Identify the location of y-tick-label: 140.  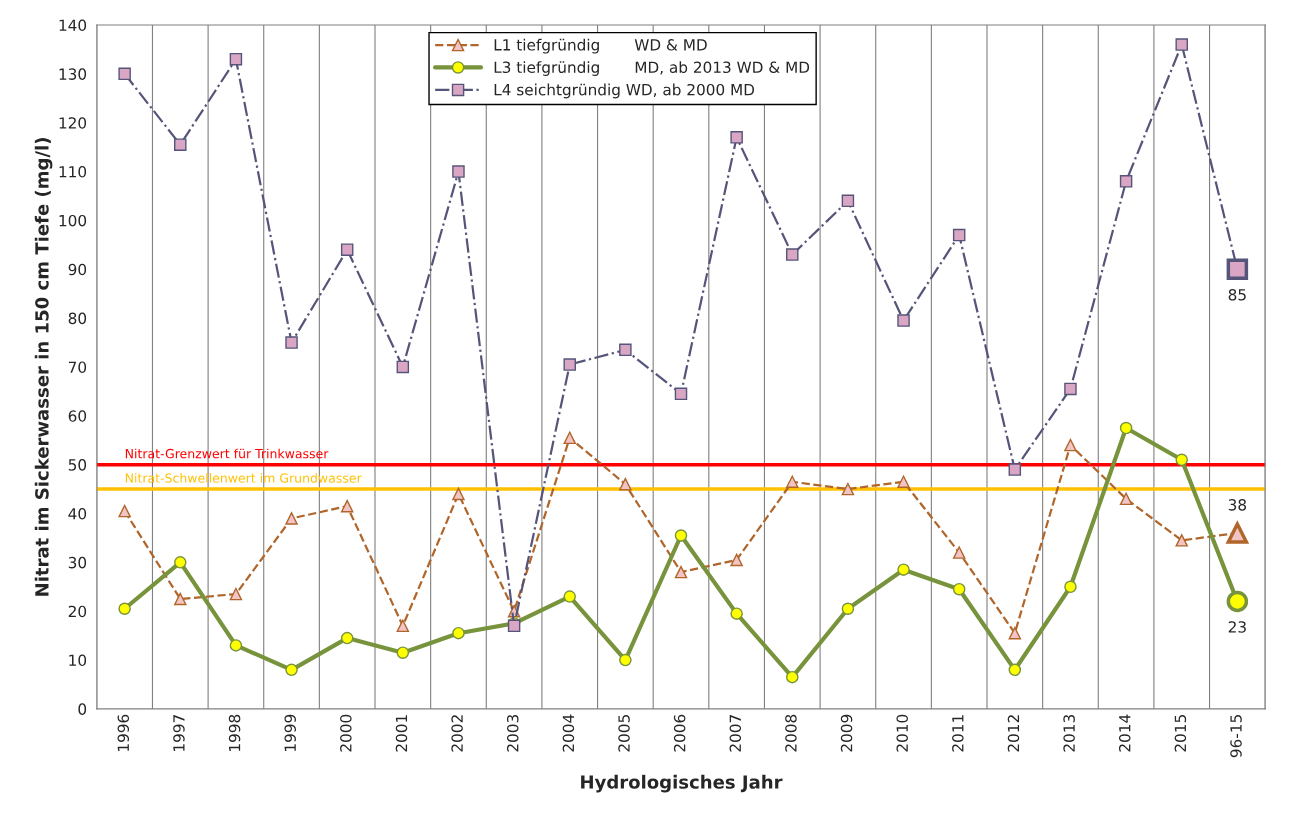
(73, 25).